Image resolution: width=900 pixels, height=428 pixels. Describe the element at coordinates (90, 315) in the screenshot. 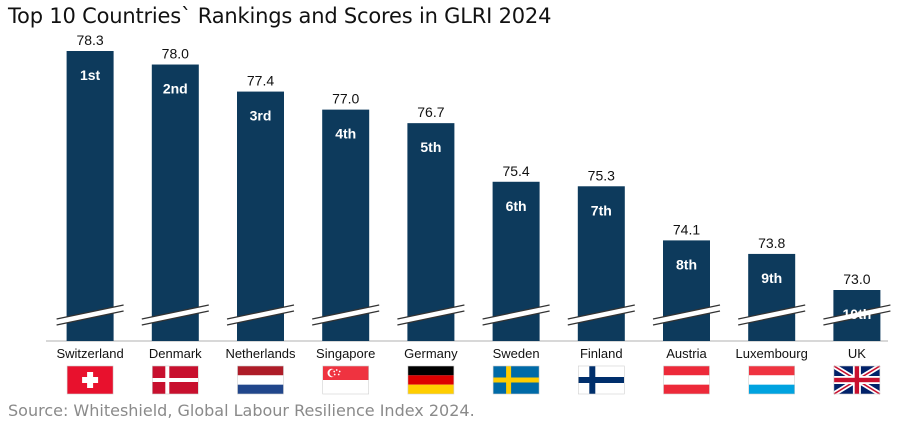

I see `axis-break-switzerland` at that location.